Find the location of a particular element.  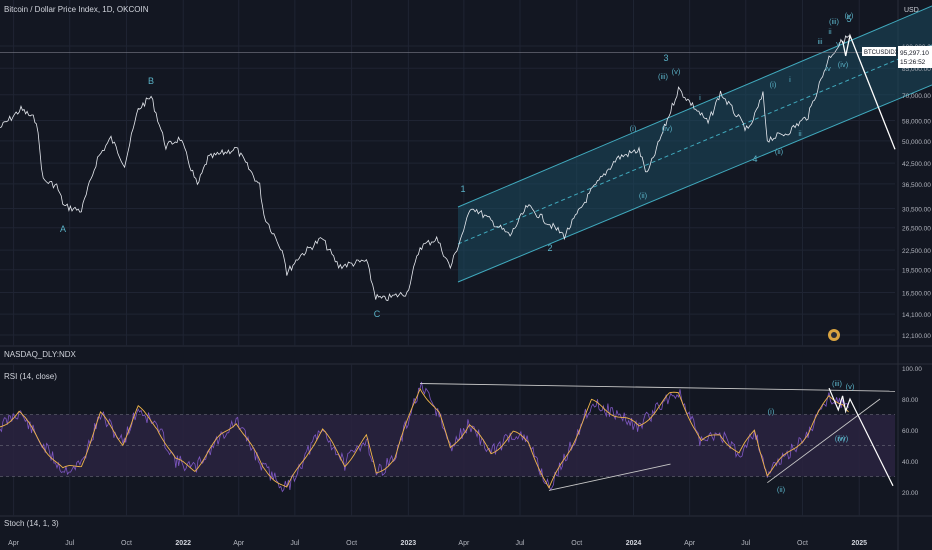

time-tick-label: 2022 is located at coordinates (183, 543).